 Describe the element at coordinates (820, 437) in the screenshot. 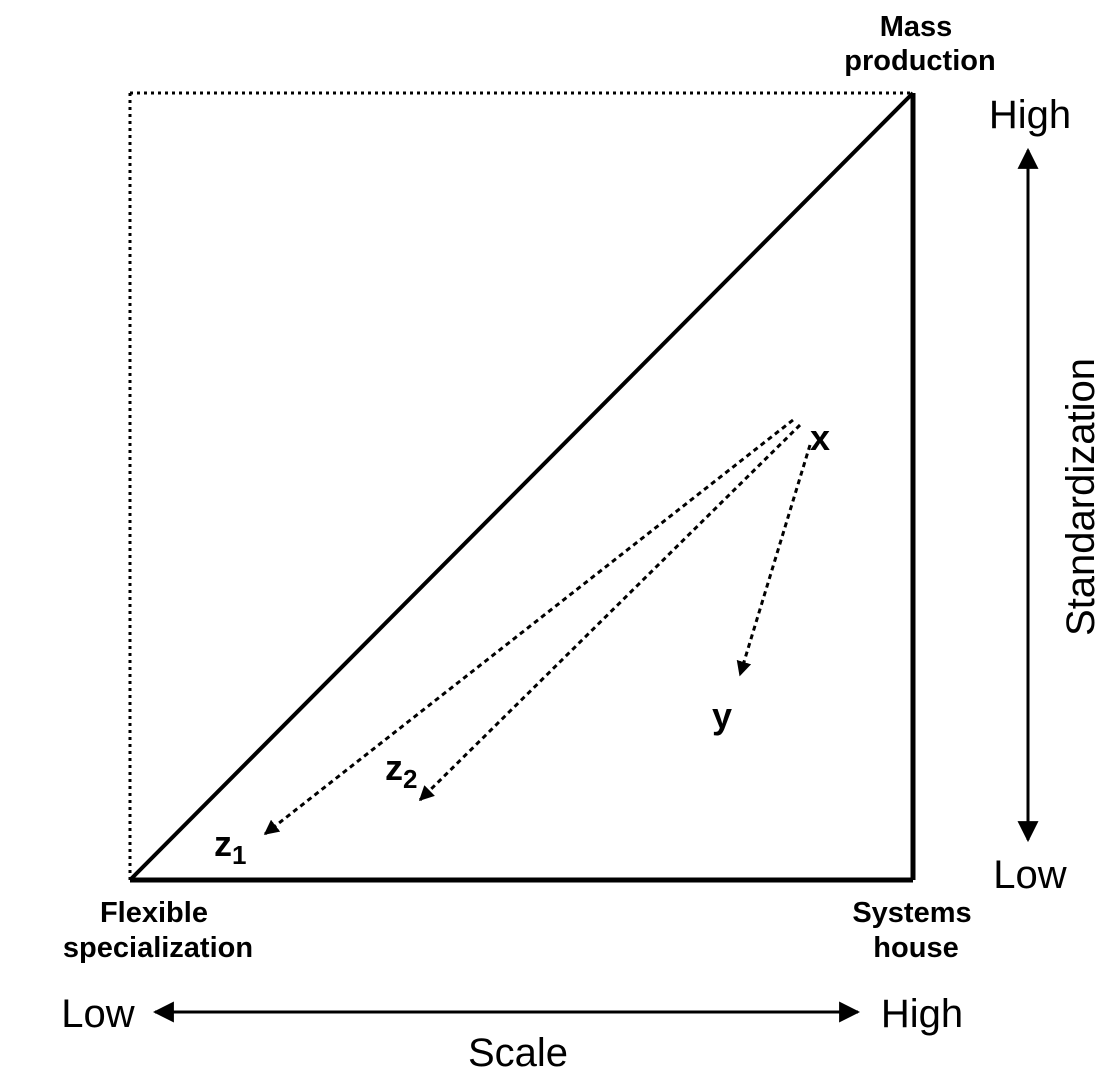

I see `point-label: x` at that location.